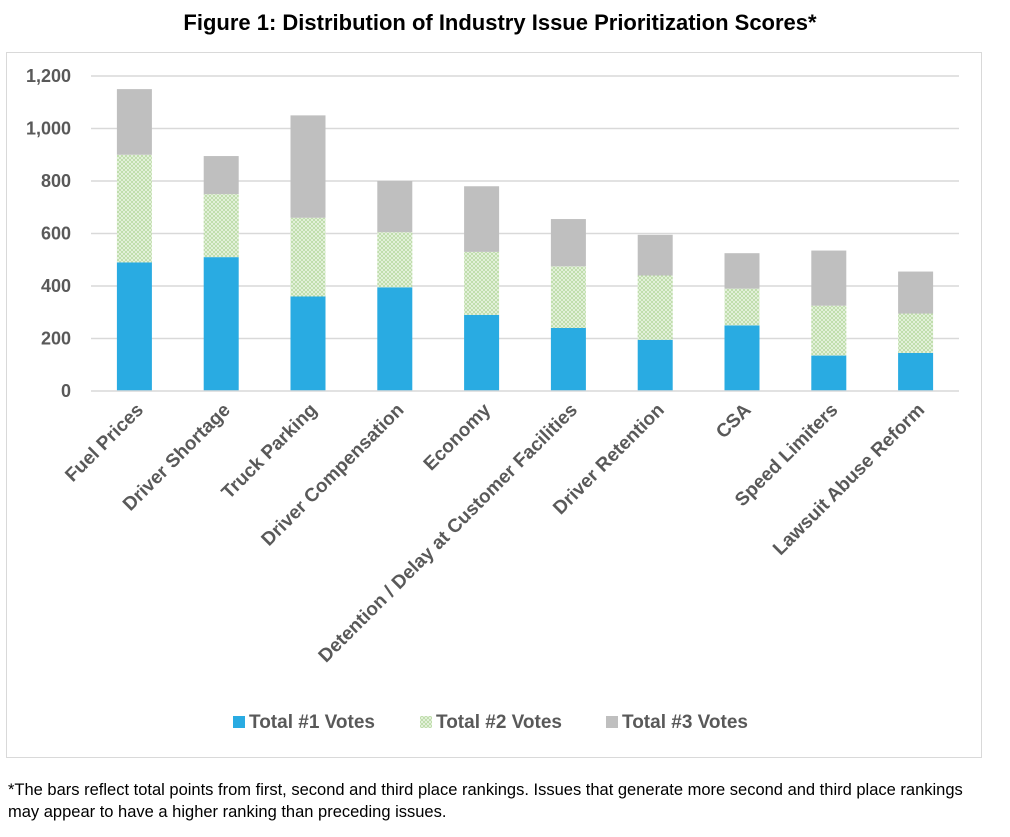  Describe the element at coordinates (916, 292) in the screenshot. I see `bar-3-lawsuit-abuse-reform` at that location.